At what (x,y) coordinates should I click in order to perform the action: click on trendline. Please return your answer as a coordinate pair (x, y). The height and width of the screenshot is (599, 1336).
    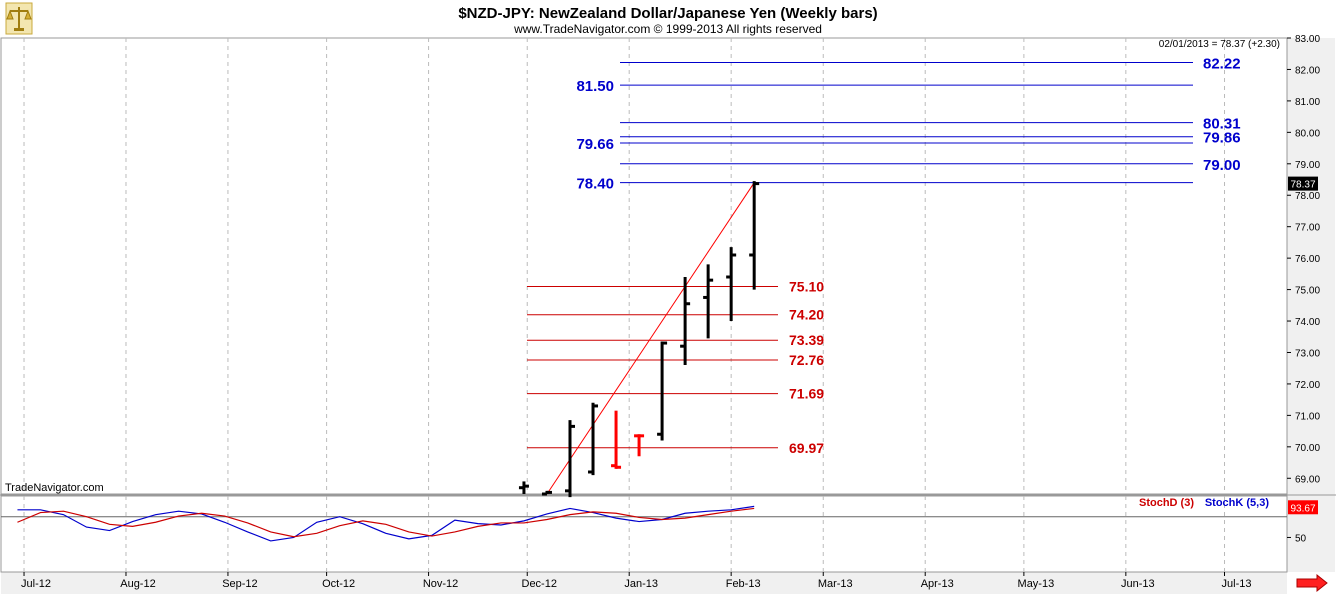
    Looking at the image, I should click on (650, 338).